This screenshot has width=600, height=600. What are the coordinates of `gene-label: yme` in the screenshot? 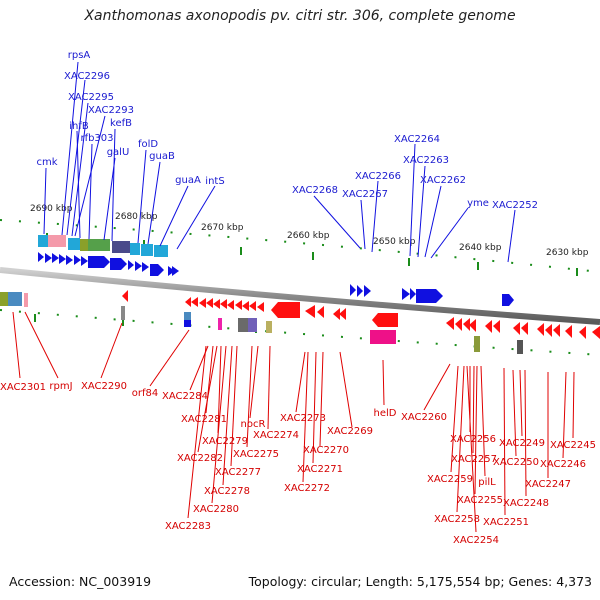 It's located at (478, 203).